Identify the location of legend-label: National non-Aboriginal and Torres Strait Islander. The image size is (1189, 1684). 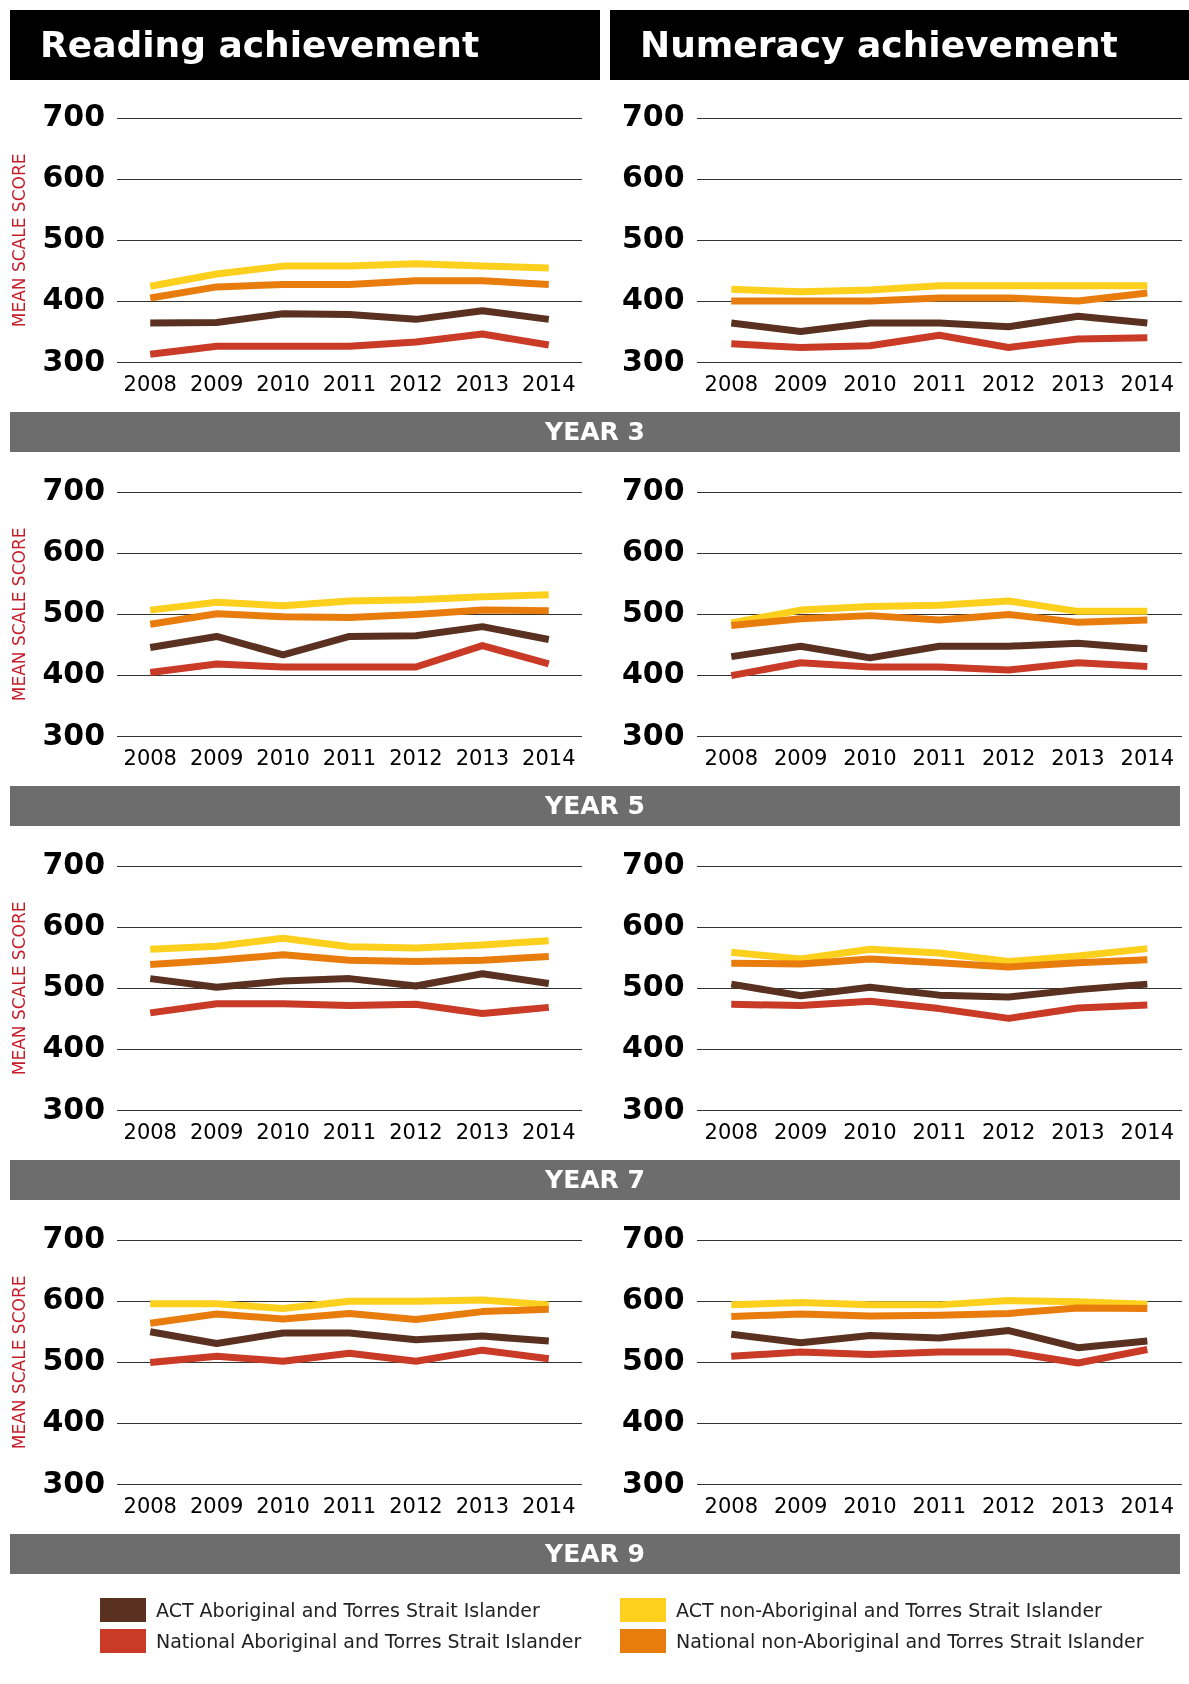
(910, 1640).